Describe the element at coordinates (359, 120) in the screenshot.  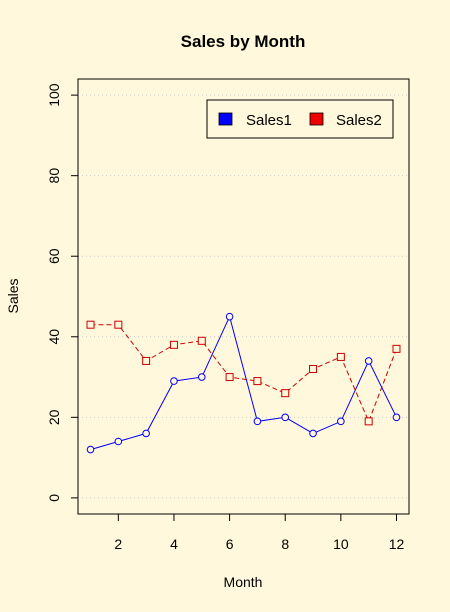
I see `legend-label-sales2: Sales2` at that location.